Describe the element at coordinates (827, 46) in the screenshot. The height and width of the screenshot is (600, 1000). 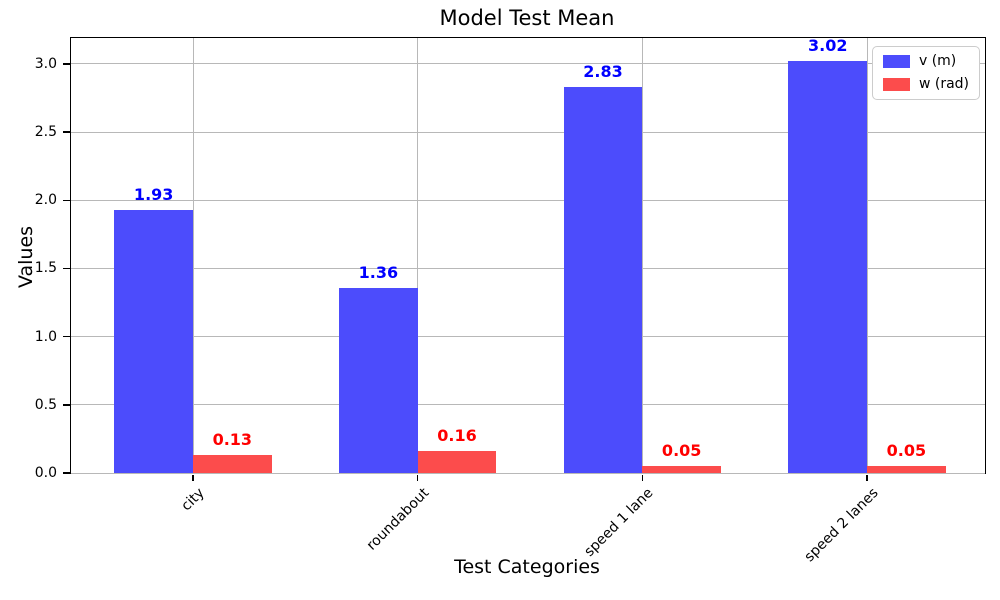
I see `value-label-vm-3: 3.02` at that location.